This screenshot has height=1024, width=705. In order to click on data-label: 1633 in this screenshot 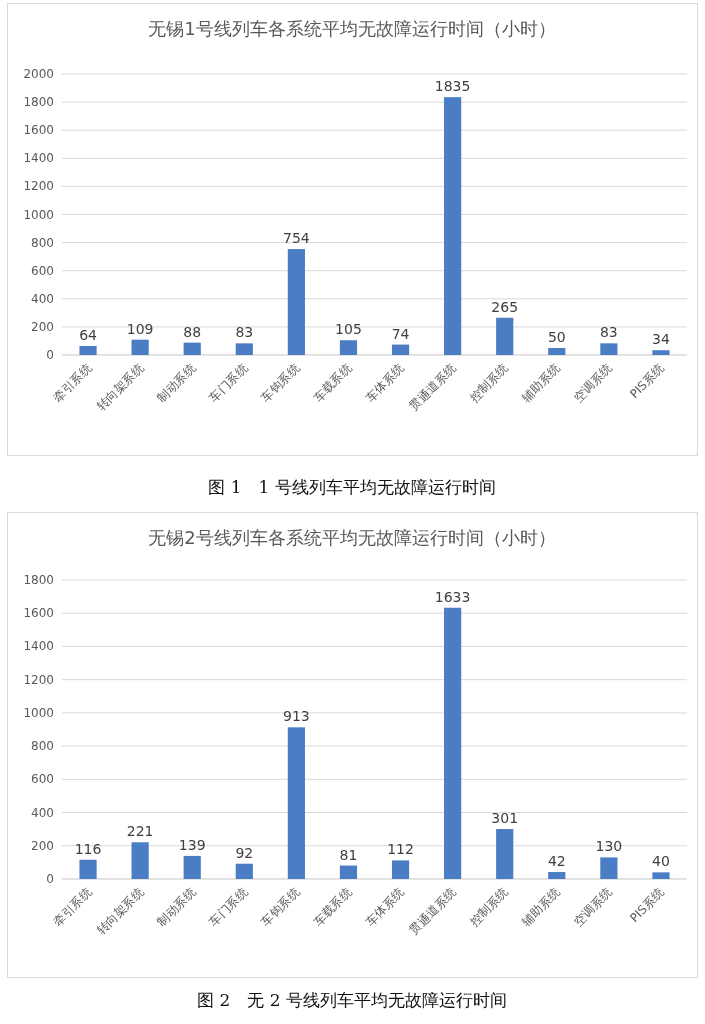, I will do `click(452, 596)`.